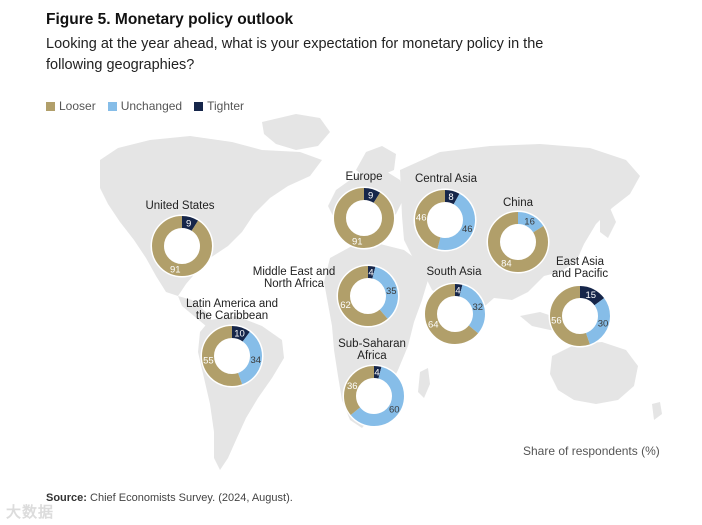 The width and height of the screenshot is (702, 525). I want to click on data-label-looser: 64, so click(433, 325).